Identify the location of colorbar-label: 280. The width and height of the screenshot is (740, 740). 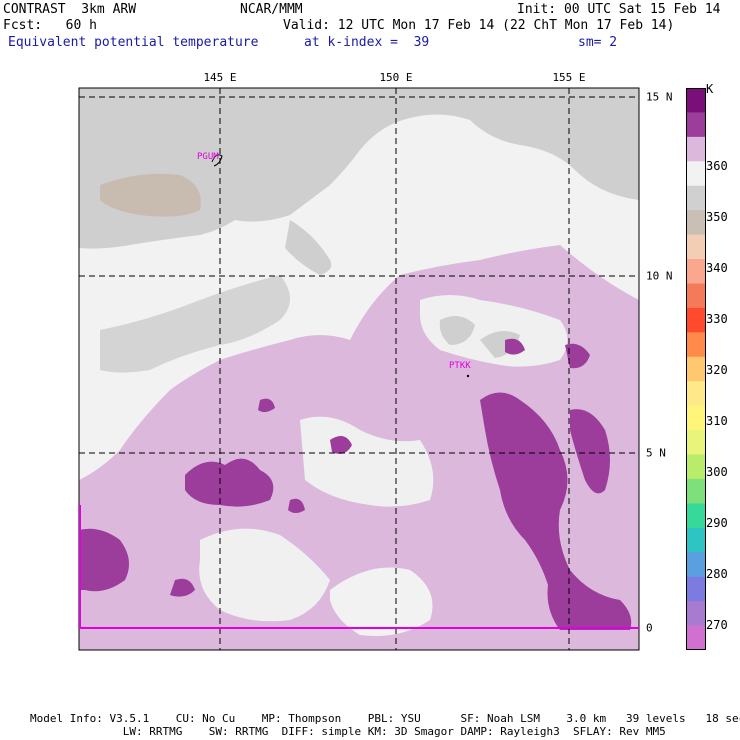
(717, 574).